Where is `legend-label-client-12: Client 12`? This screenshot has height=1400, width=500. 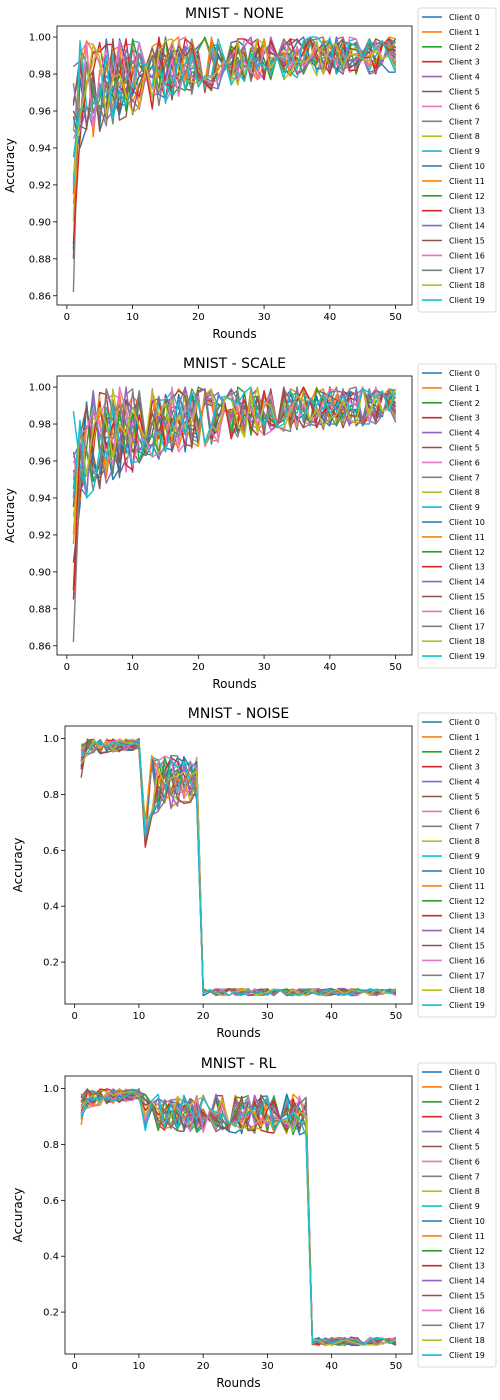 legend-label-client-12: Client 12 is located at coordinates (467, 196).